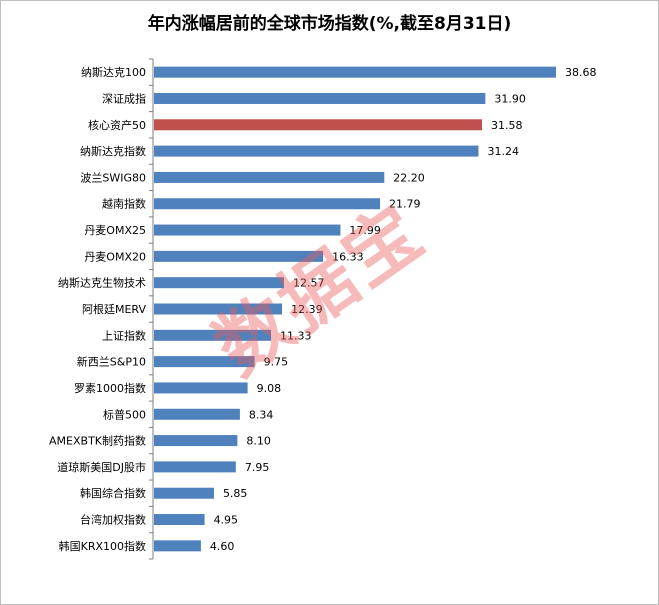 This screenshot has width=659, height=605. I want to click on value-label: 4.95, so click(226, 520).